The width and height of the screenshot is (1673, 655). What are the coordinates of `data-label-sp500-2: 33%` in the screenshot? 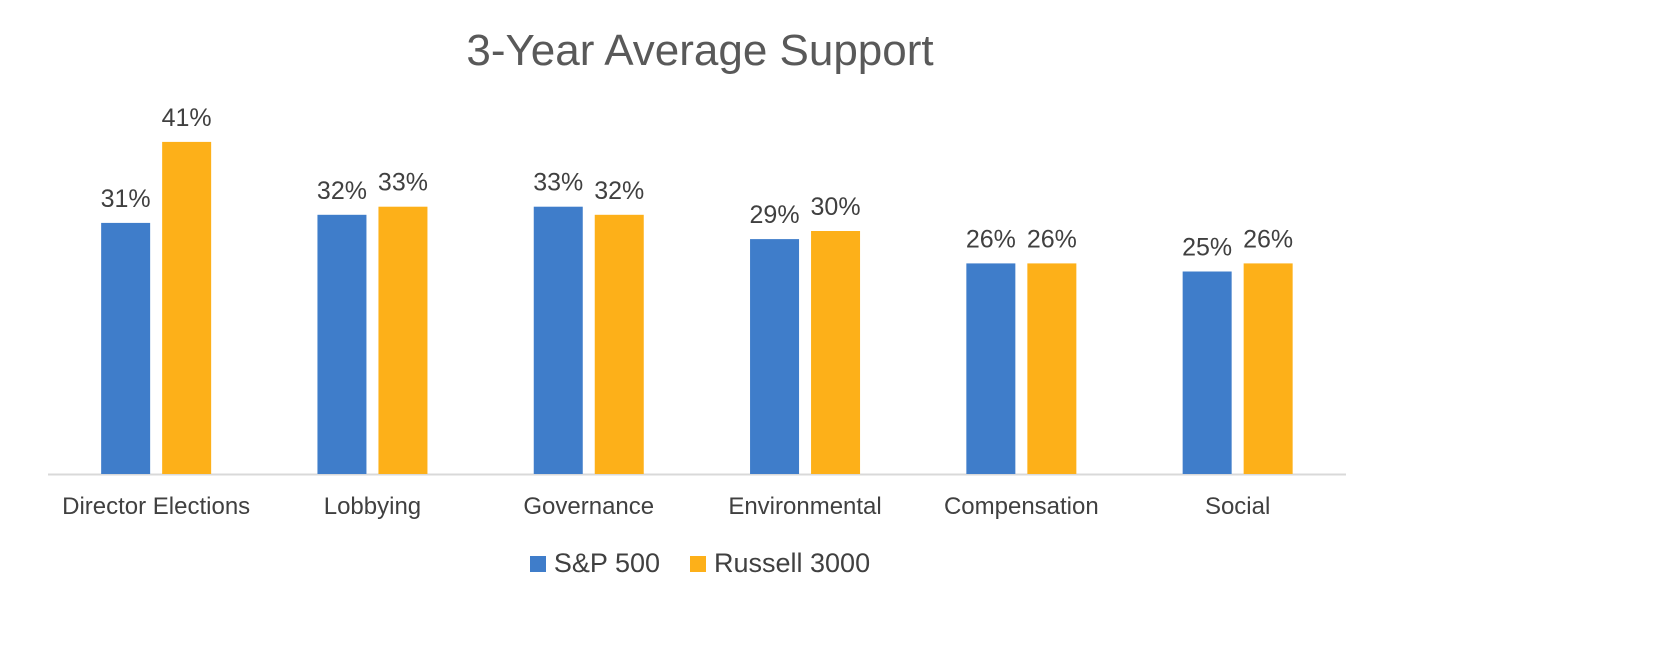 It's located at (558, 183).